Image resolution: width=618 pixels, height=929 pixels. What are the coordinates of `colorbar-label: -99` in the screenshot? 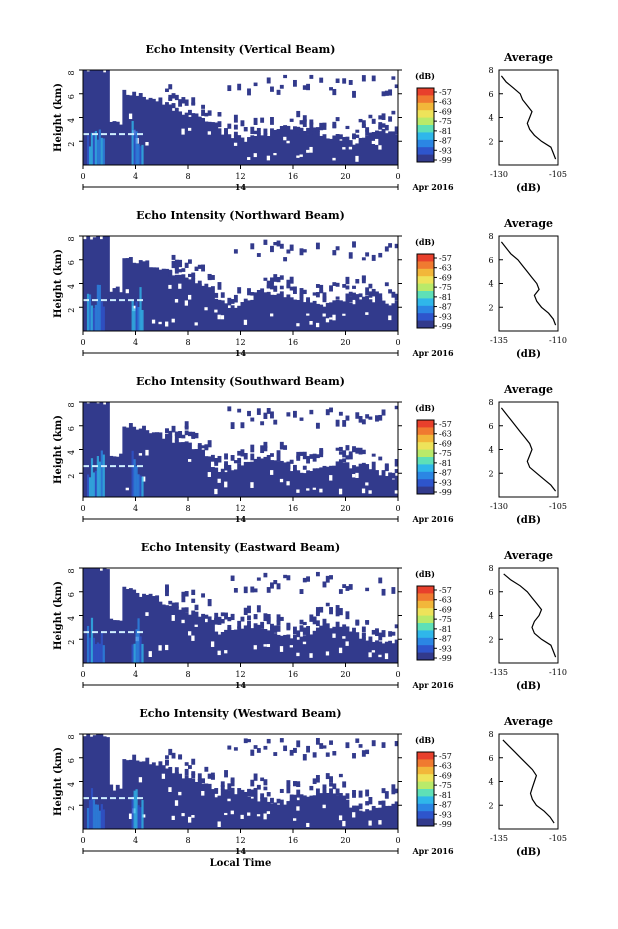 It's located at (445, 492).